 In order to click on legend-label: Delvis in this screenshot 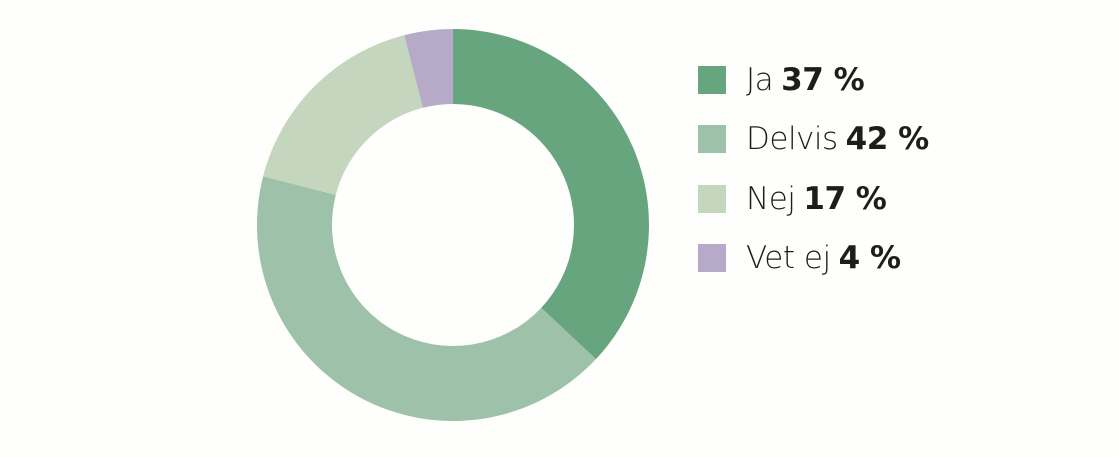, I will do `click(792, 139)`.